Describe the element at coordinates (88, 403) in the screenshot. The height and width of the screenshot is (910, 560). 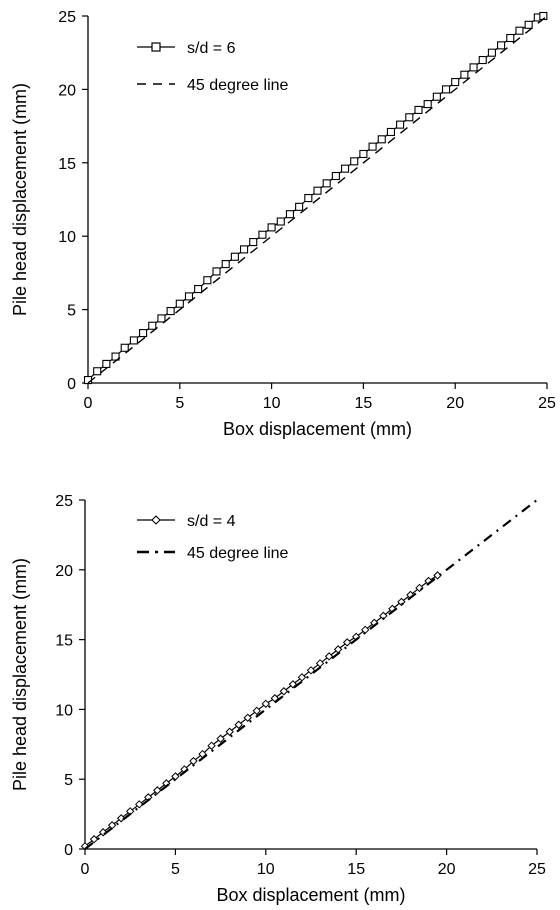
I see `x-tick-label: 0` at that location.